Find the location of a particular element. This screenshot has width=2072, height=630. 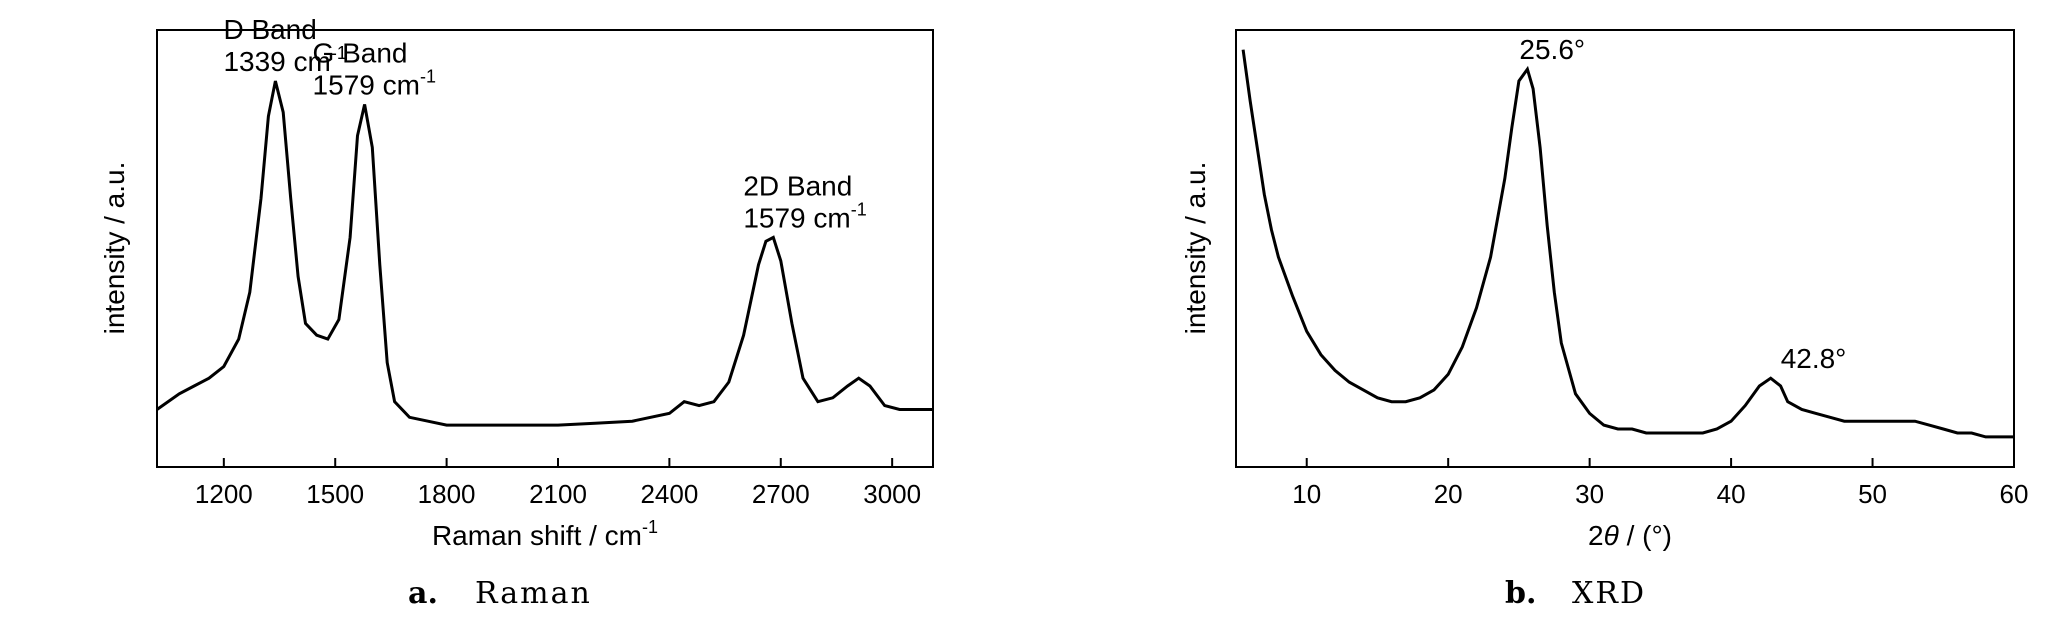

xrd-x-tick-label: 40 is located at coordinates (1731, 494).